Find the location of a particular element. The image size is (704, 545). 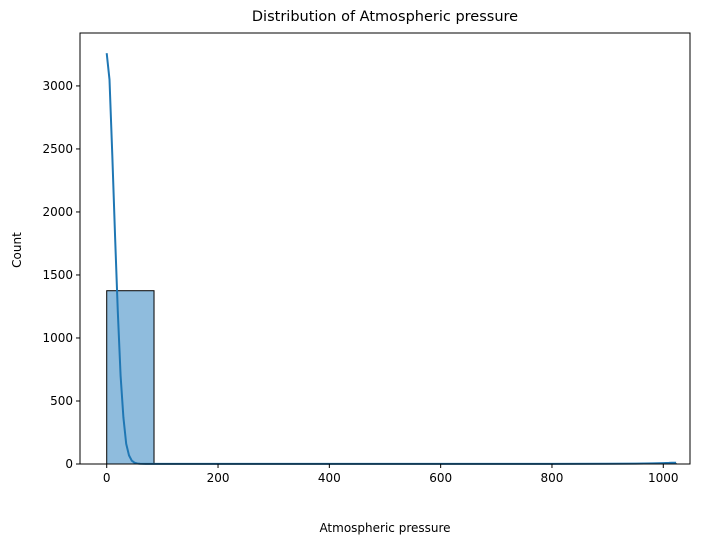

x-tick-label: 400 is located at coordinates (329, 478).